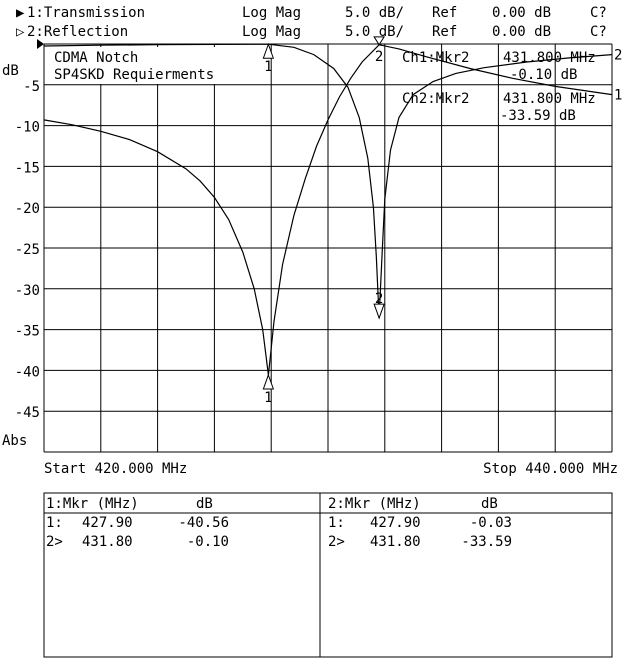  What do you see at coordinates (374, 13) in the screenshot?
I see `channel-1-scale: 5.0 dB/` at bounding box center [374, 13].